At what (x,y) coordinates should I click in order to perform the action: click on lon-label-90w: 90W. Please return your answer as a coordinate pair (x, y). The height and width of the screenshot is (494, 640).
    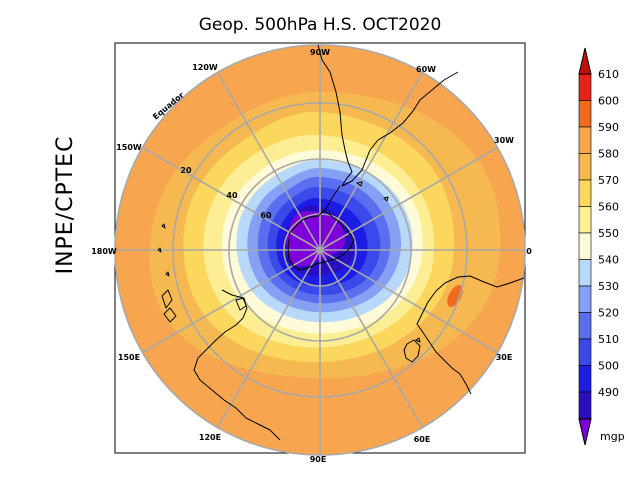
    Looking at the image, I should click on (320, 52).